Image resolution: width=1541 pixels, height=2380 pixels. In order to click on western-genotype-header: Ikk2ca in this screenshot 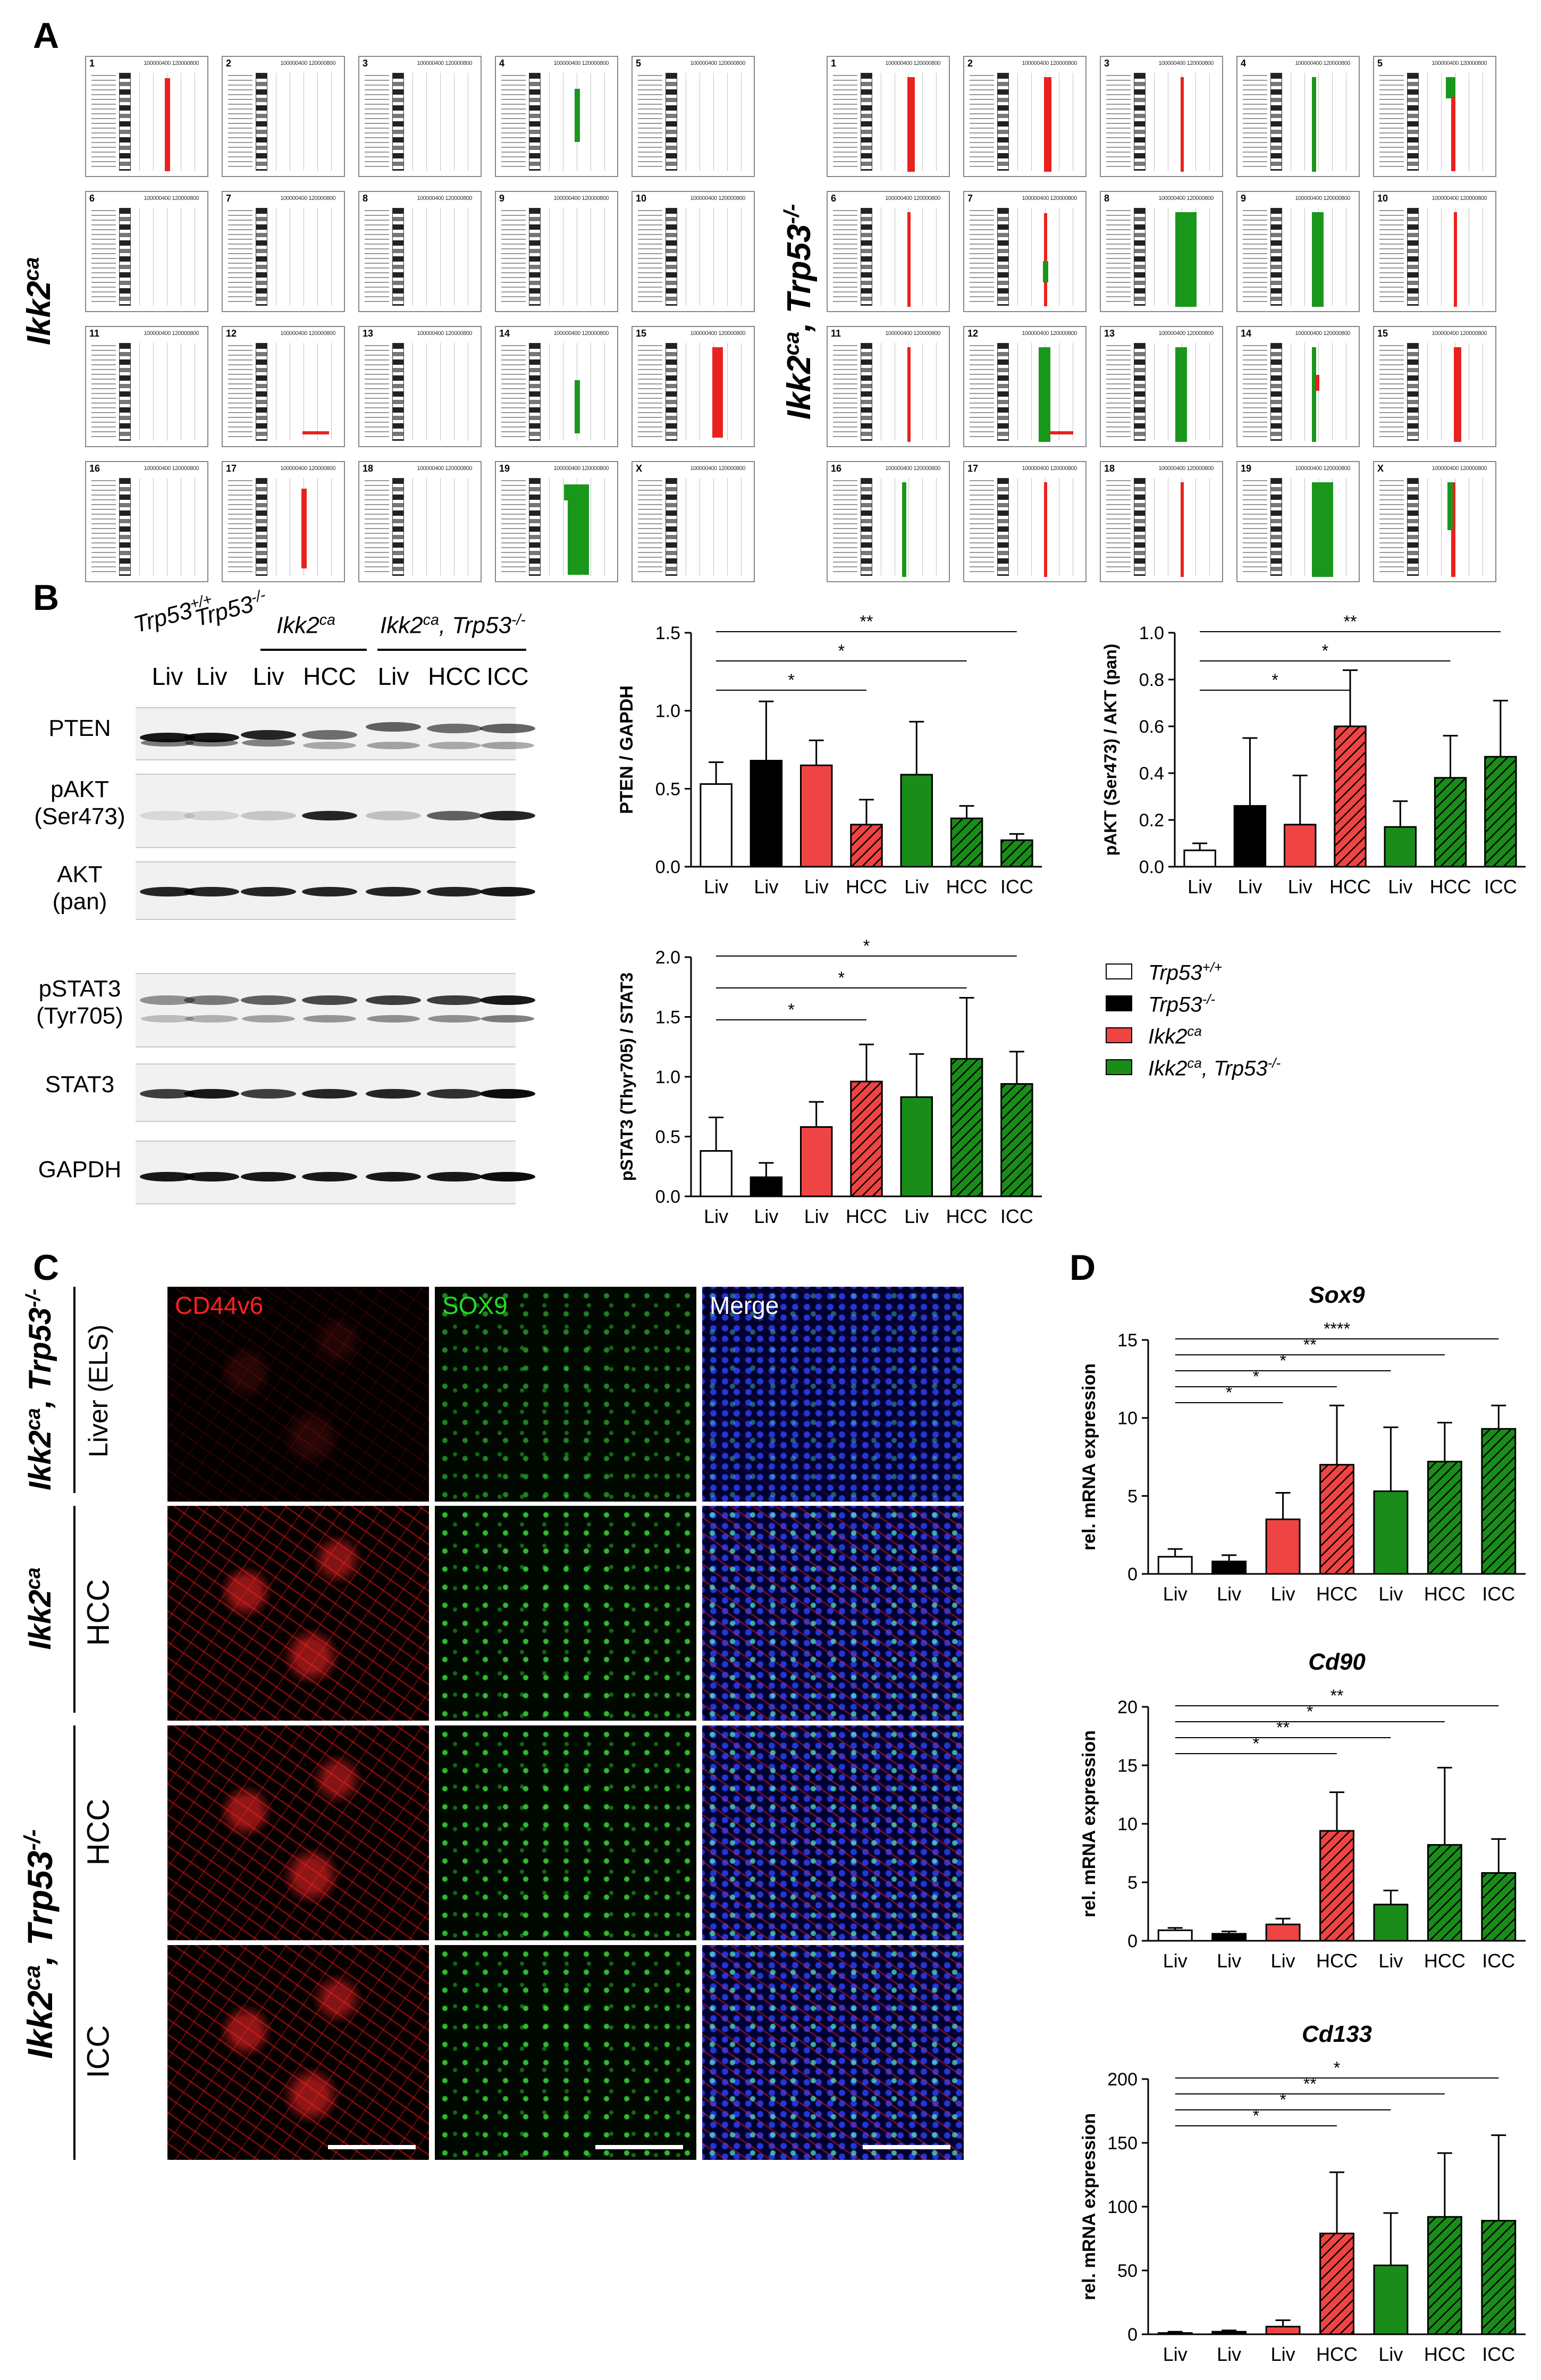, I will do `click(306, 625)`.